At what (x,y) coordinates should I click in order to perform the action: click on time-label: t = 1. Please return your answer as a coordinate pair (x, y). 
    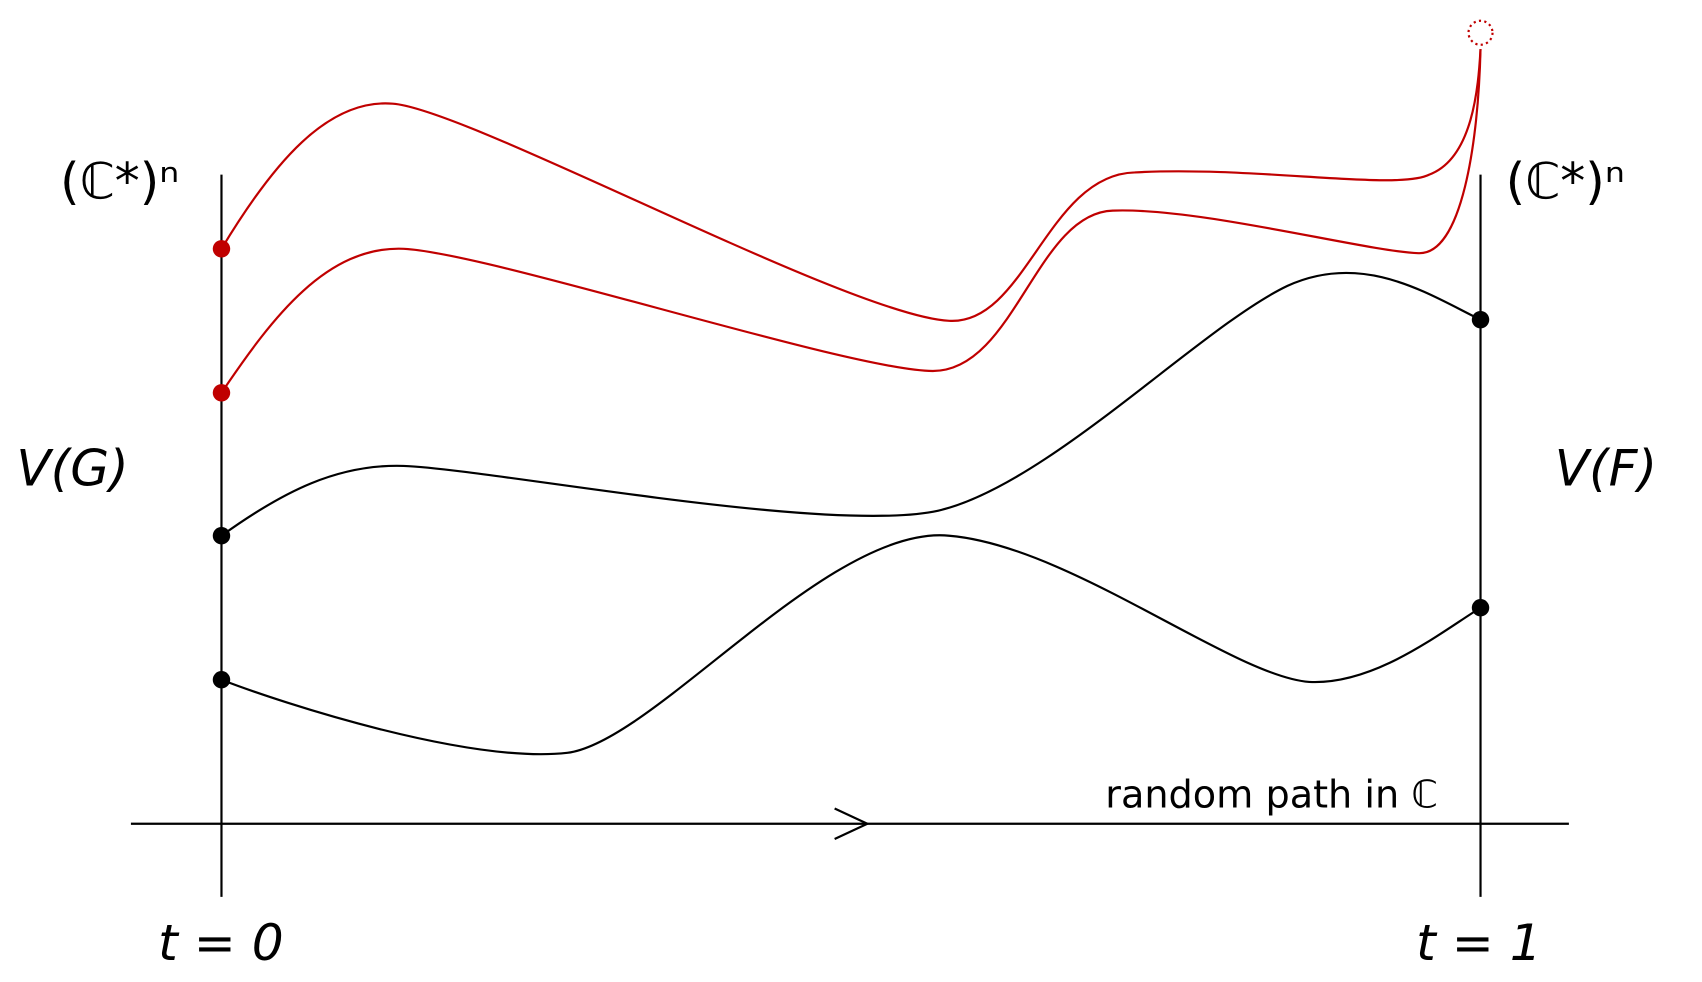
    Looking at the image, I should click on (1479, 942).